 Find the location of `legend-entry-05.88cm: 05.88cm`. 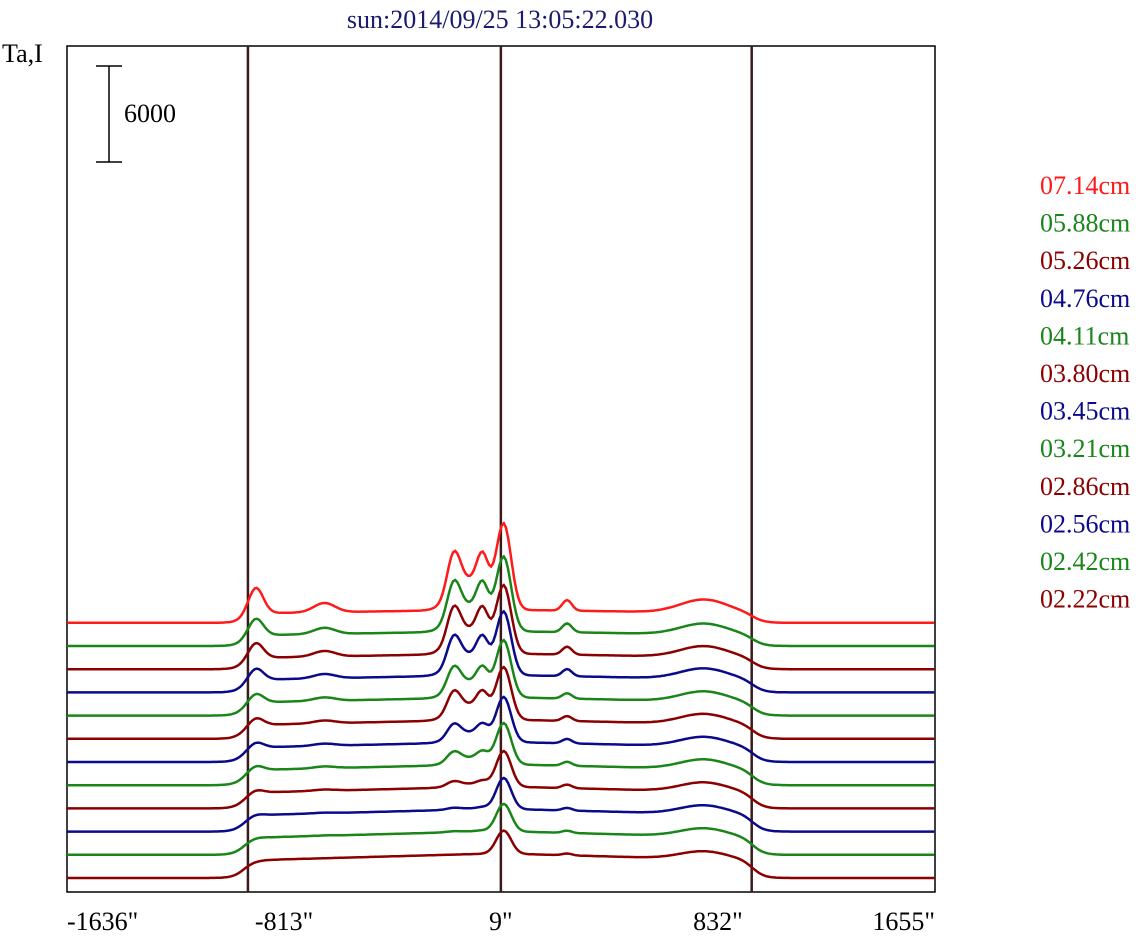

legend-entry-05.88cm: 05.88cm is located at coordinates (1085, 223).